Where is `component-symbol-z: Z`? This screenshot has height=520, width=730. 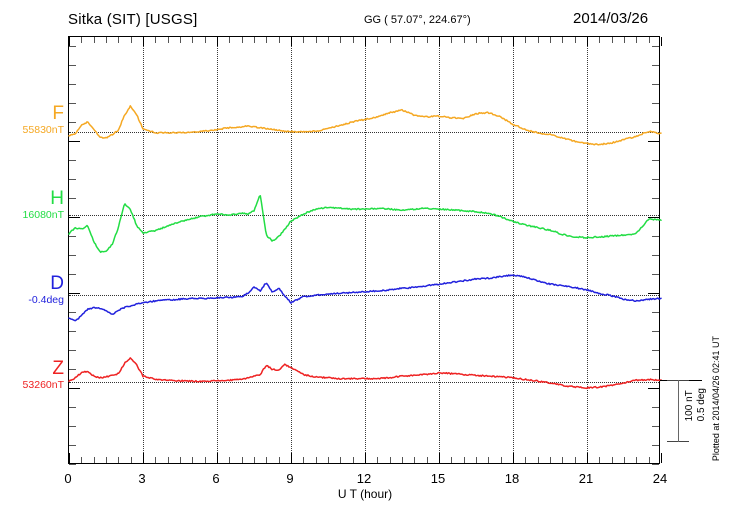 component-symbol-z: Z is located at coordinates (58, 368).